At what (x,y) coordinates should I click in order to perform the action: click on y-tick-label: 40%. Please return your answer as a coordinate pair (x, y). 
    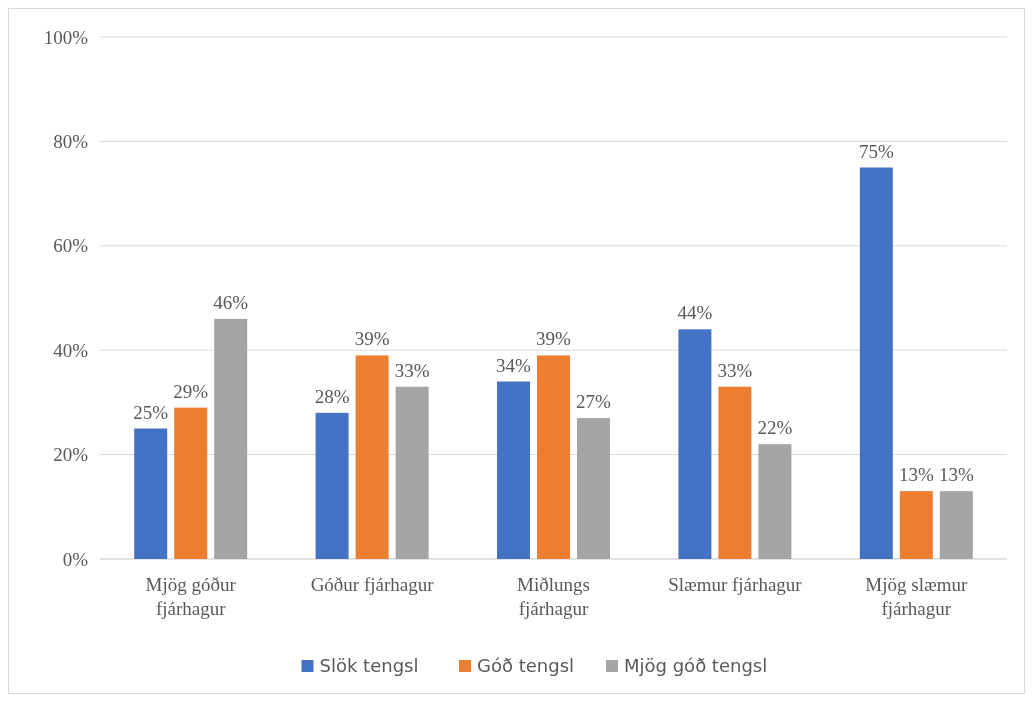
    Looking at the image, I should click on (71, 350).